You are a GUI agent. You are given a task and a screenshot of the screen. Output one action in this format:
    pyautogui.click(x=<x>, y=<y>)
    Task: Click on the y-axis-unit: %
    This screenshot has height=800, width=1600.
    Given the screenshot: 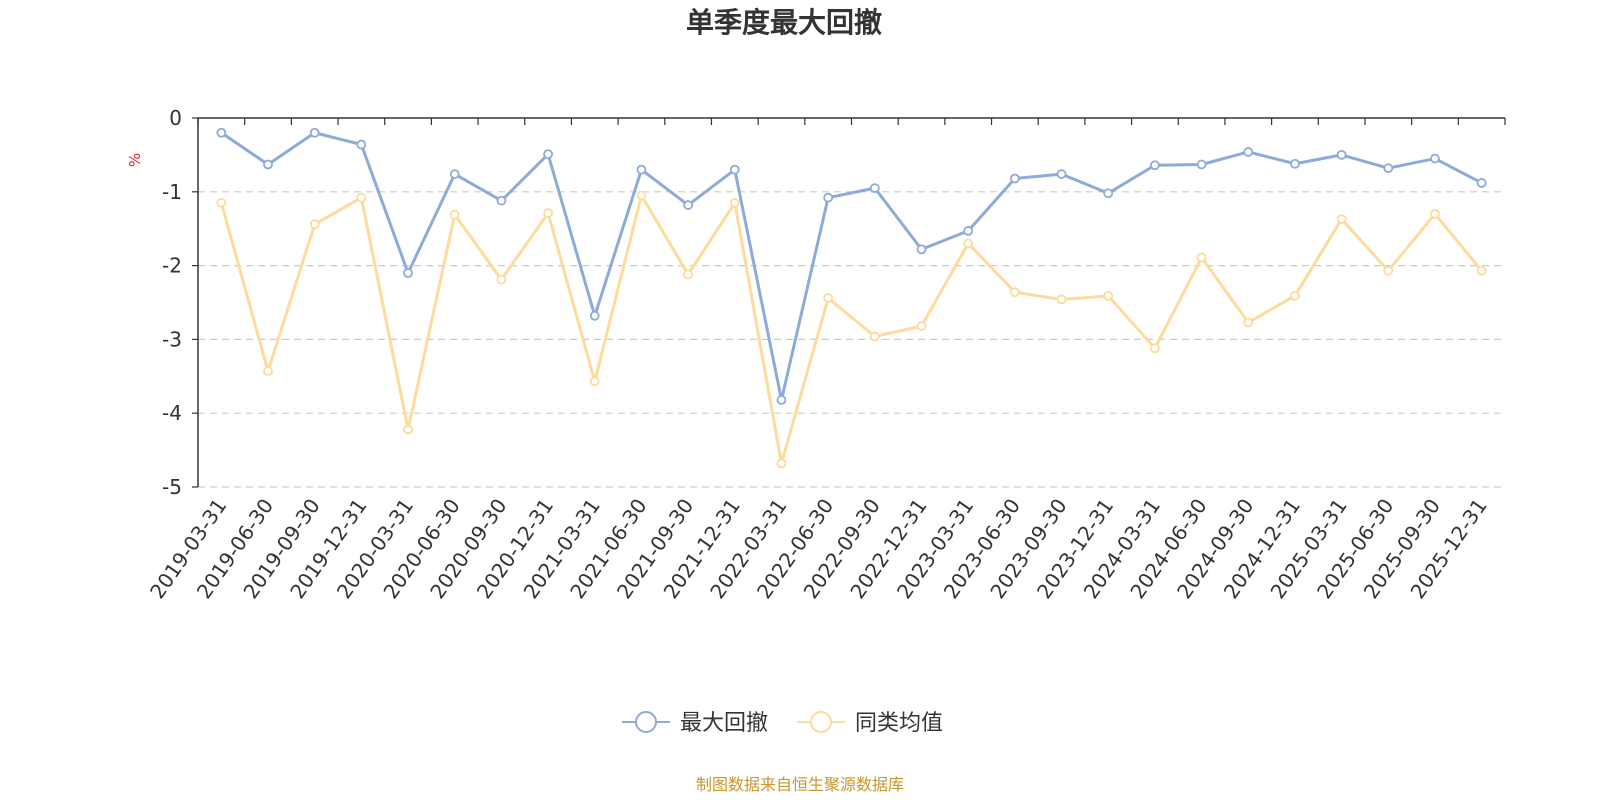 What is the action you would take?
    pyautogui.click(x=135, y=160)
    